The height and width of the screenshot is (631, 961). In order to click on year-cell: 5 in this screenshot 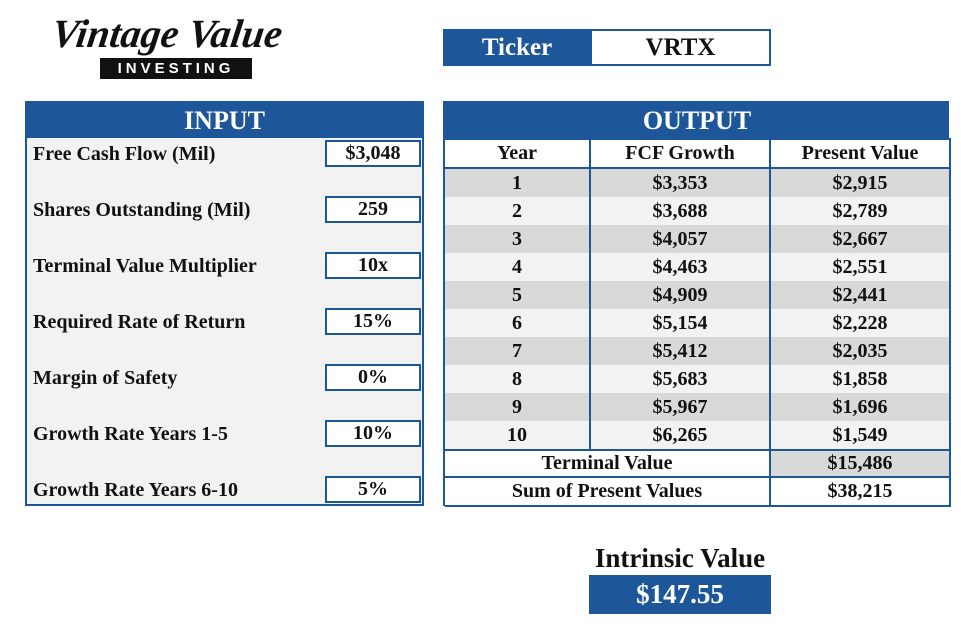, I will do `click(518, 295)`.